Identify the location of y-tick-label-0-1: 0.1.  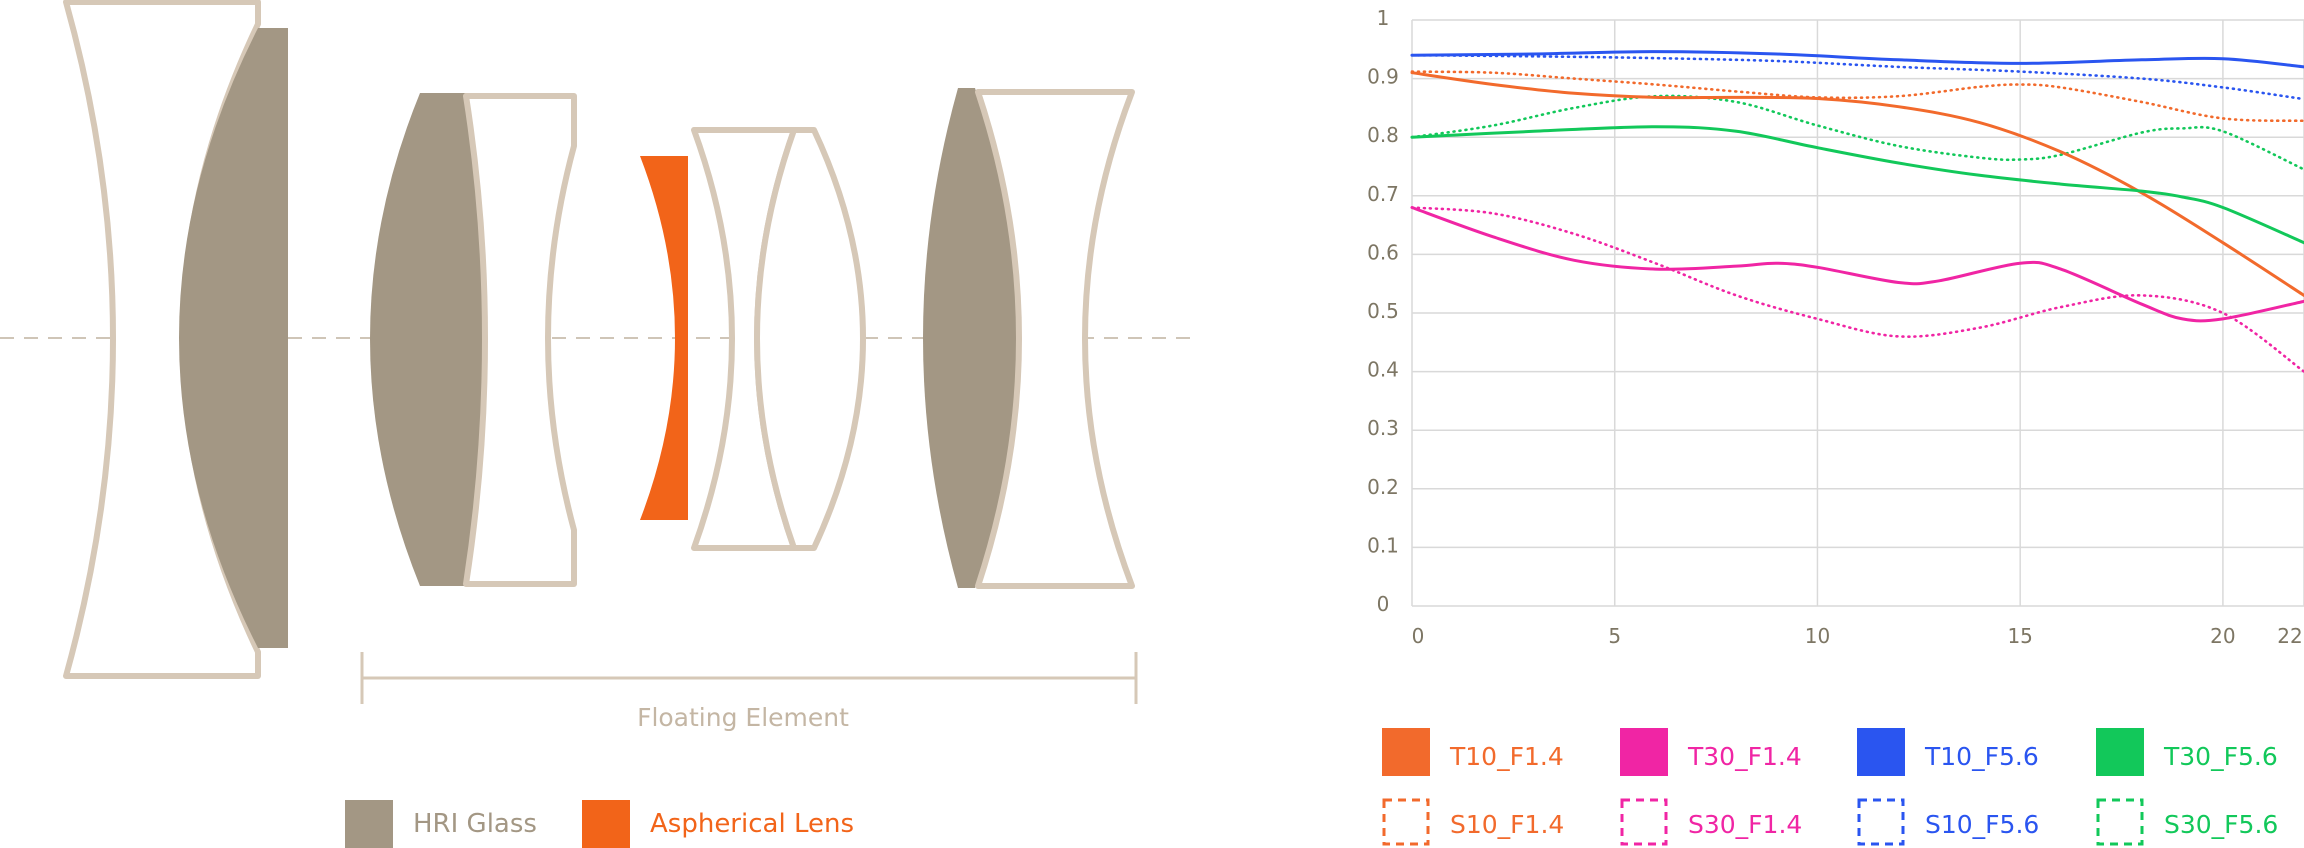
(1383, 545).